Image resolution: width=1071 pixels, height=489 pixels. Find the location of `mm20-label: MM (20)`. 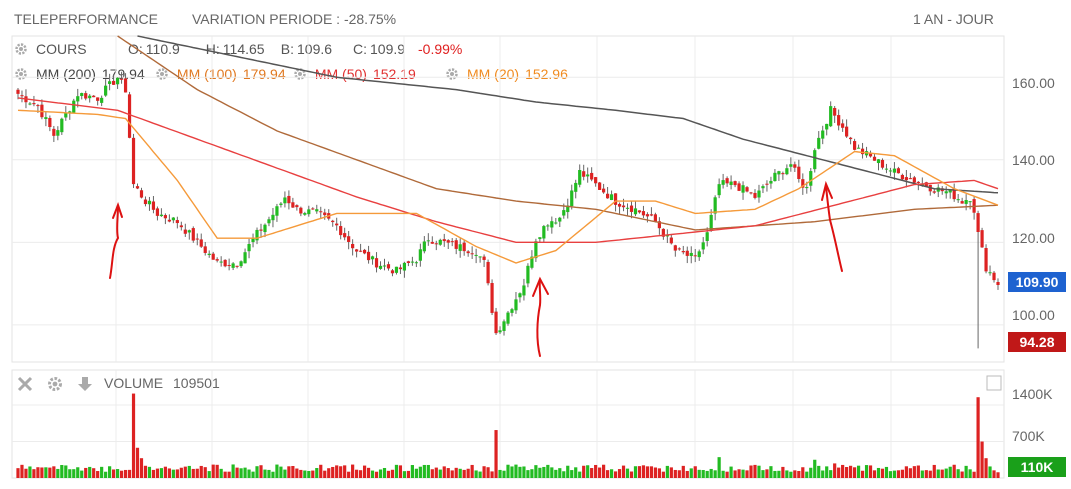

mm20-label: MM (20) is located at coordinates (493, 74).